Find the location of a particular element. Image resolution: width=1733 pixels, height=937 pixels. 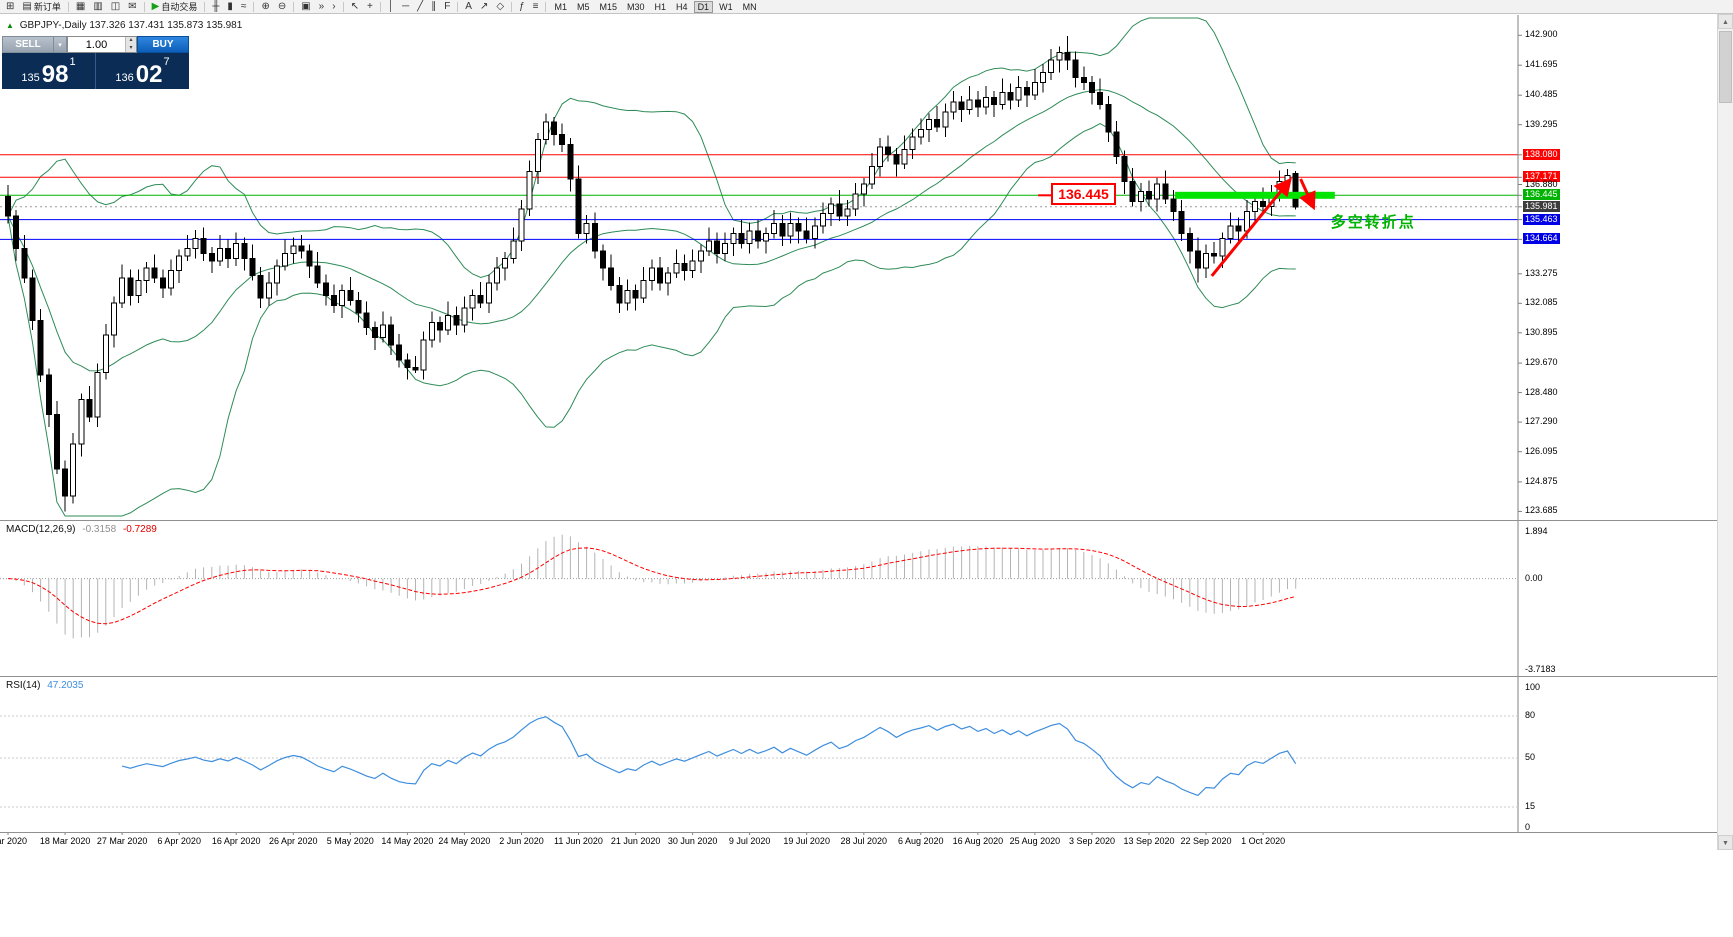

chart-shift-icon: › is located at coordinates (334, 6).